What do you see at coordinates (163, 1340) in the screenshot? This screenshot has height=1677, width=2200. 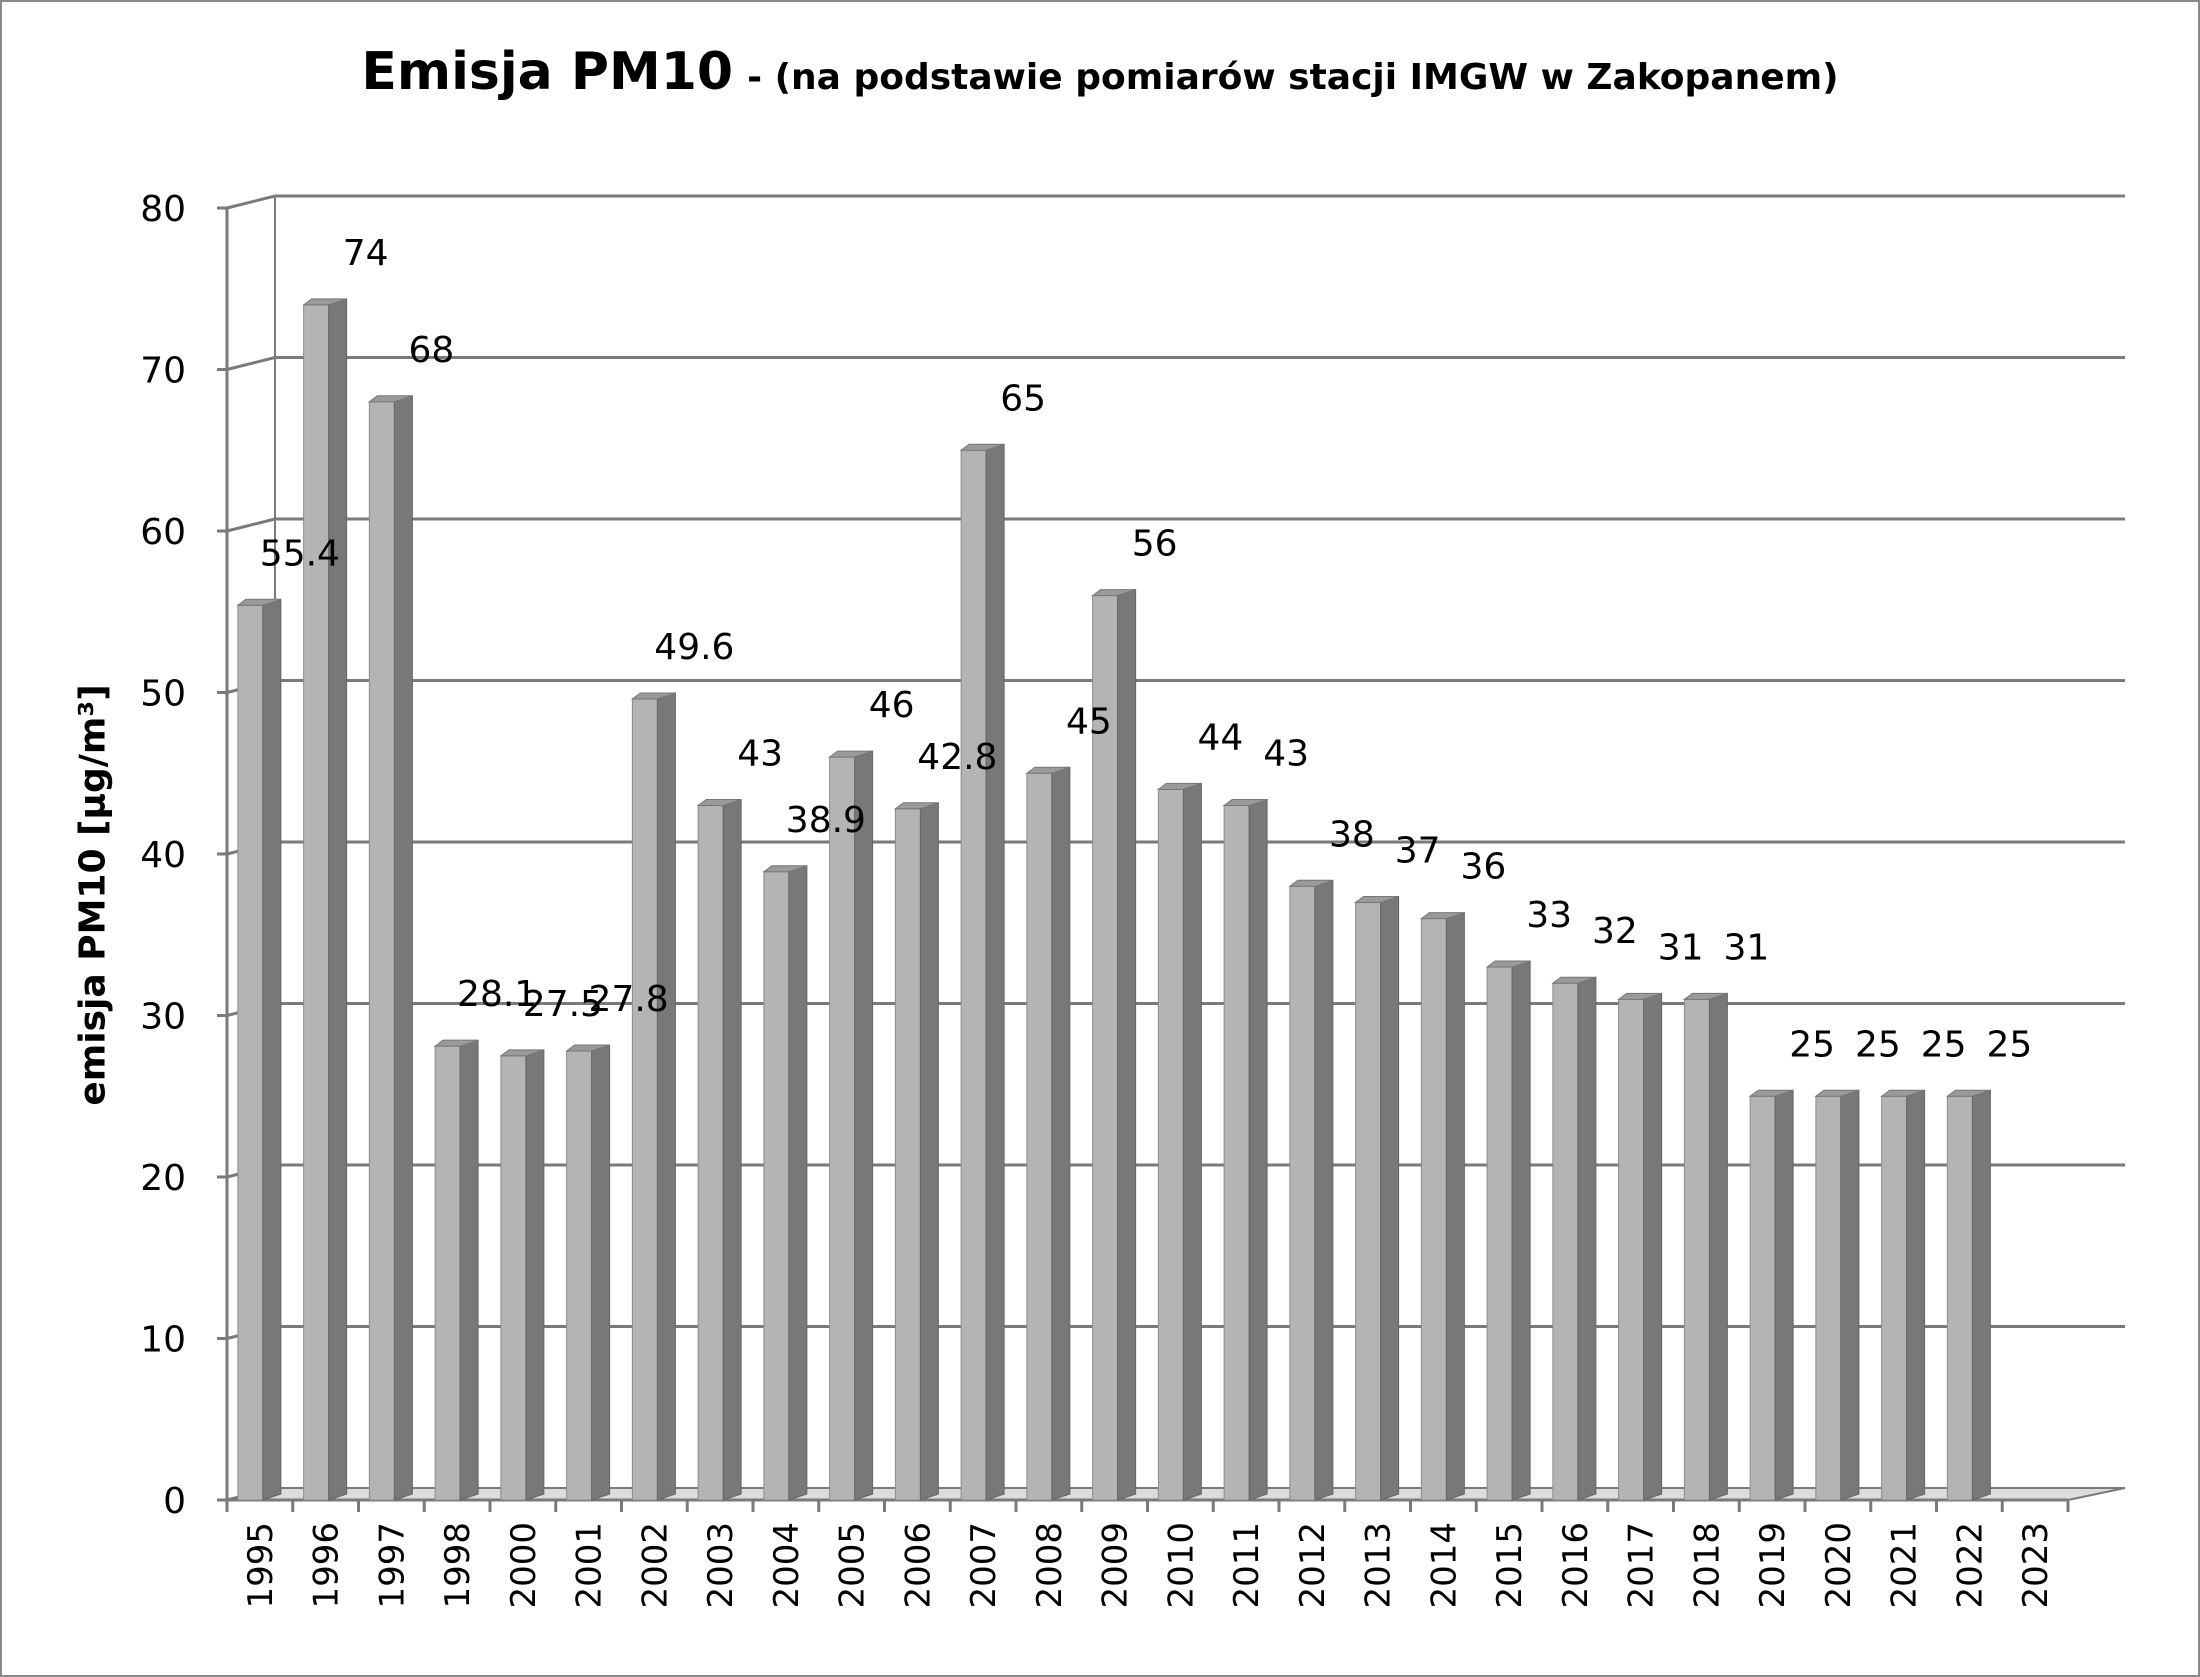 I see `y-tick-label: 10` at bounding box center [163, 1340].